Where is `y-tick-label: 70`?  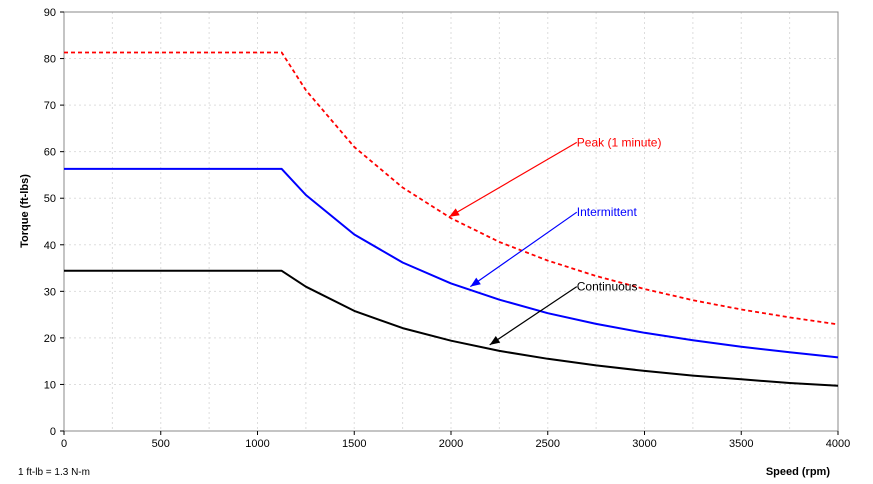 y-tick-label: 70 is located at coordinates (50, 106).